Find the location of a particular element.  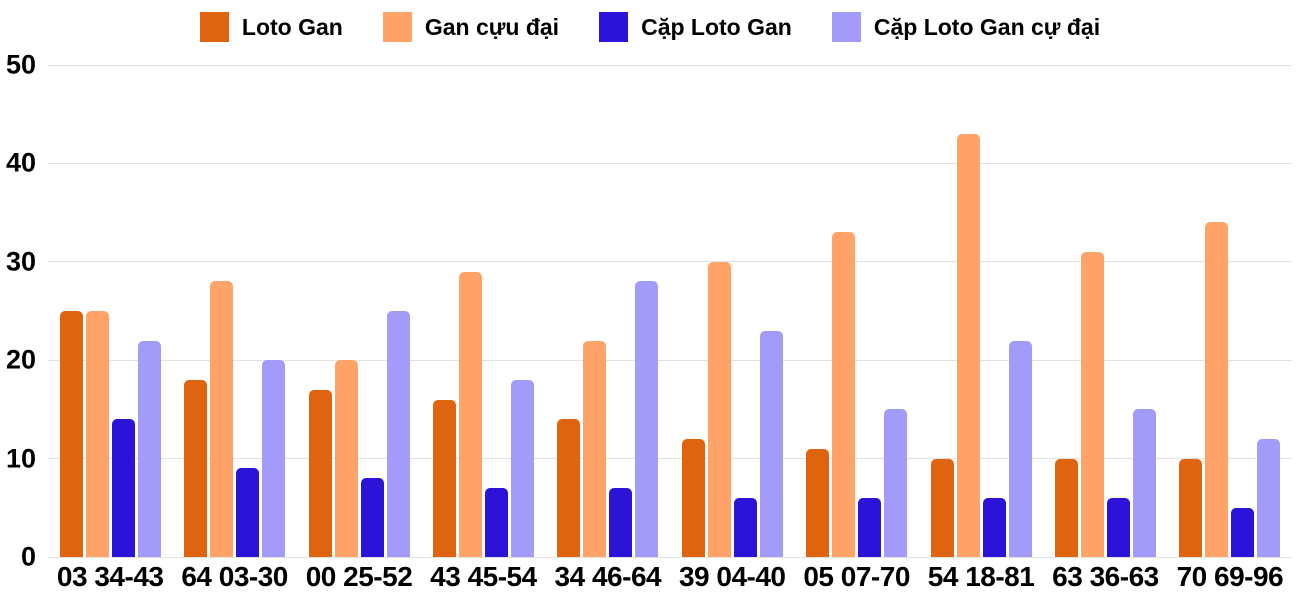

y-tick-label-10: 10 is located at coordinates (20, 458).